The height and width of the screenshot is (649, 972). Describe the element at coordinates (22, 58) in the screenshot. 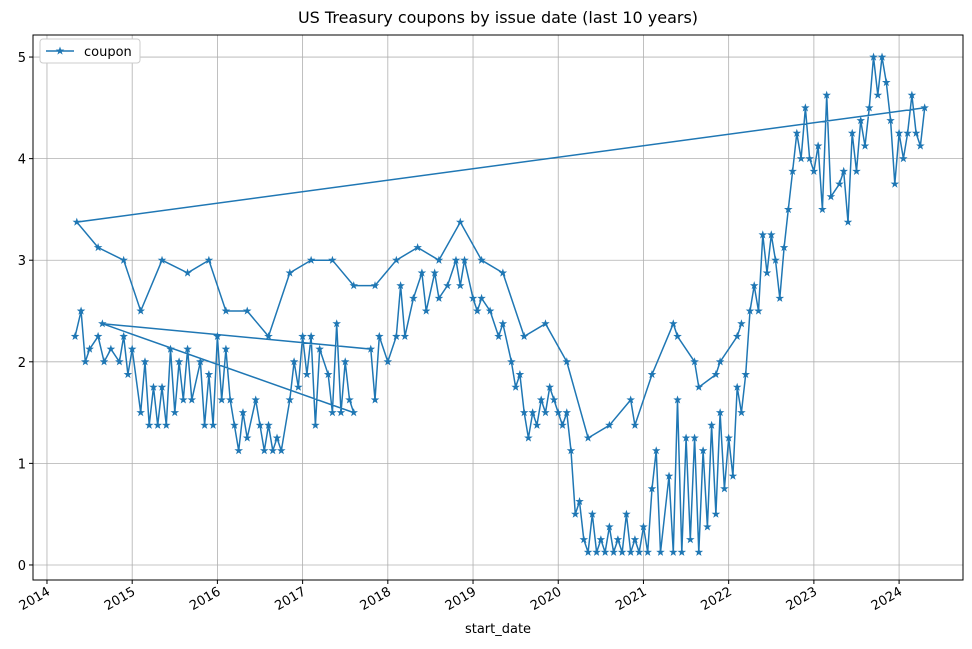

I see `y-tick-label: 5` at that location.